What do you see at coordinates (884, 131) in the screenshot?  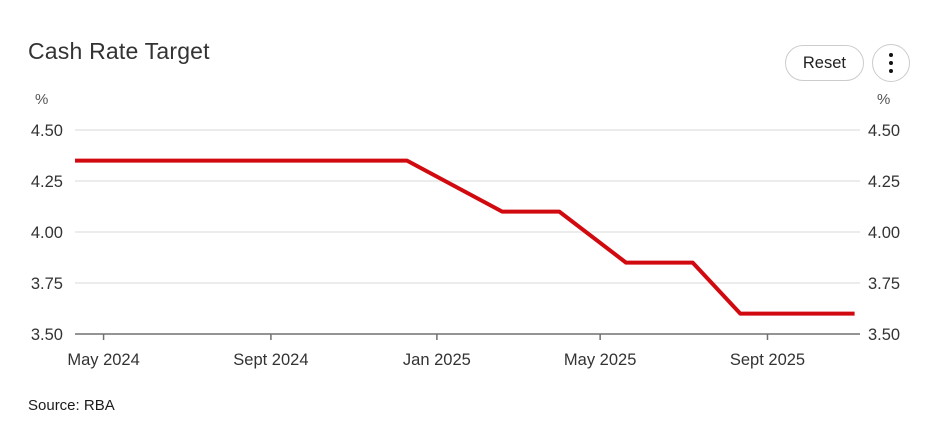 I see `y-tick-label-right: 4.50` at bounding box center [884, 131].